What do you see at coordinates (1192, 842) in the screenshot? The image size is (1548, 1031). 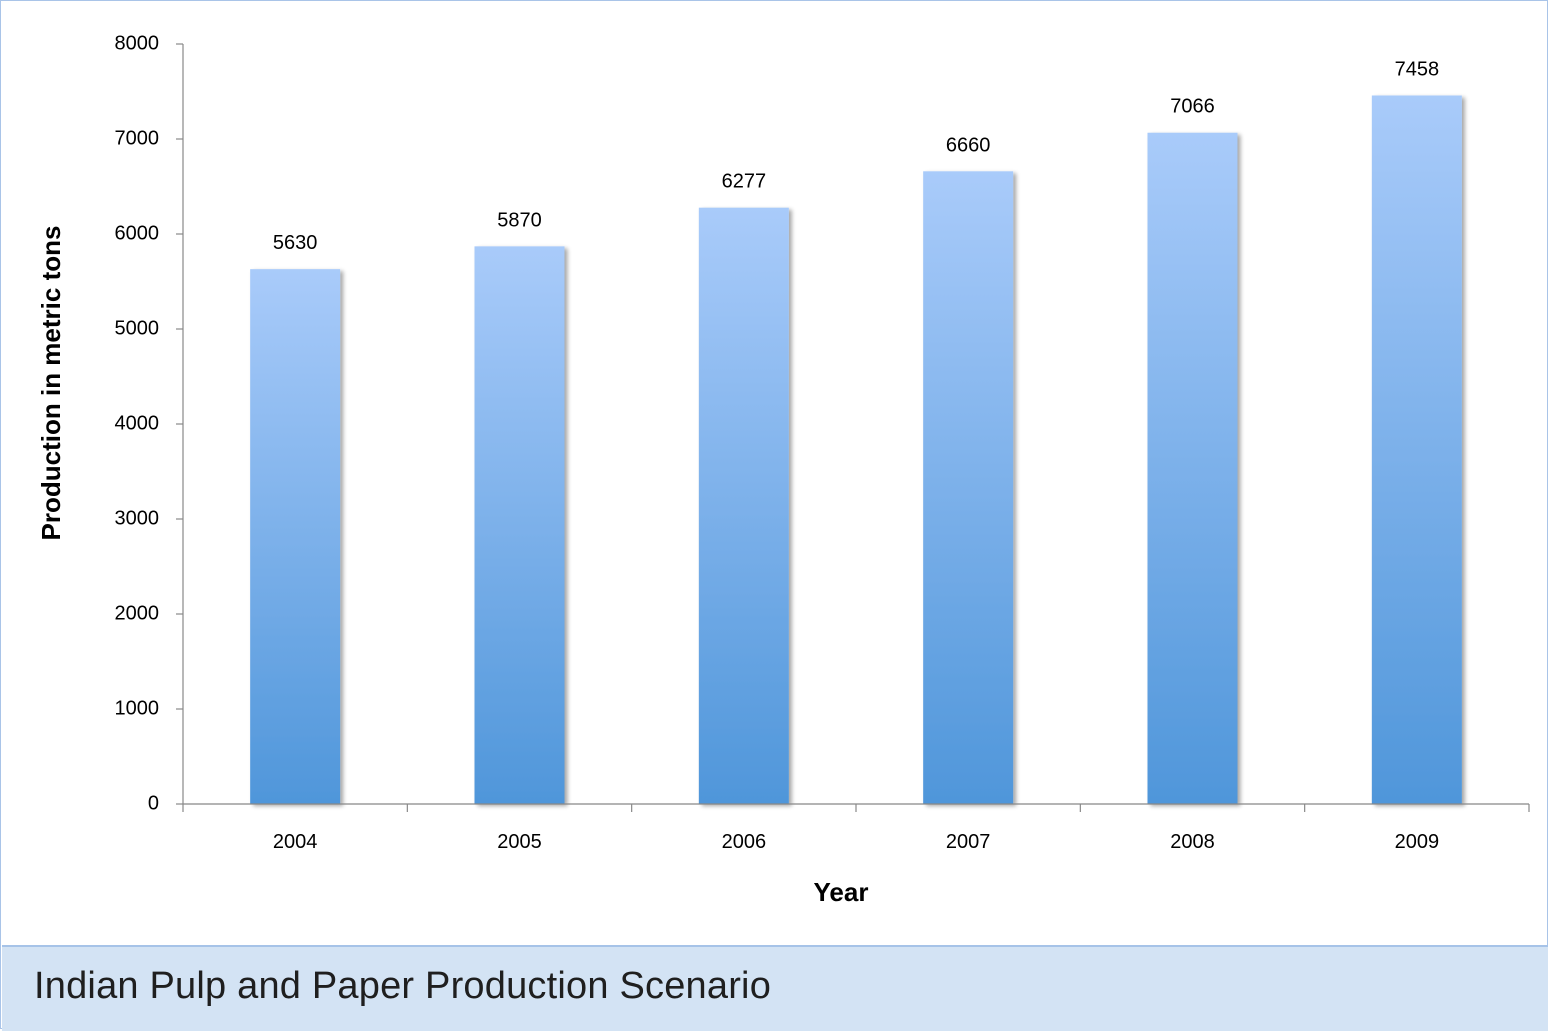 I see `x-tick-label-2008: 2008` at bounding box center [1192, 842].